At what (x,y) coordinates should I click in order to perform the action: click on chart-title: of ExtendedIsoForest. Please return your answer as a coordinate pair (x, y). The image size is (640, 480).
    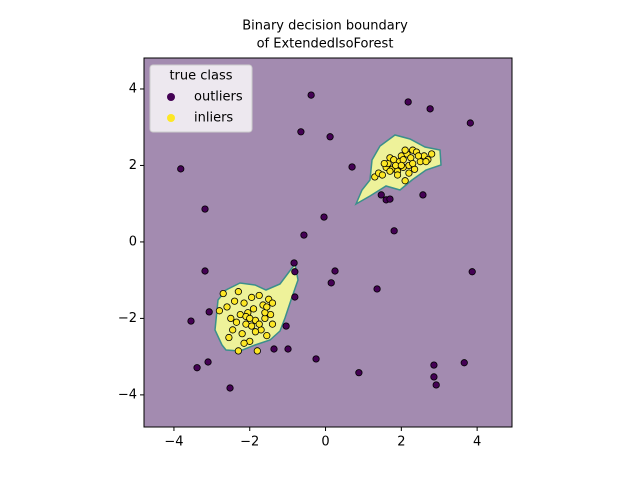
    Looking at the image, I should click on (325, 44).